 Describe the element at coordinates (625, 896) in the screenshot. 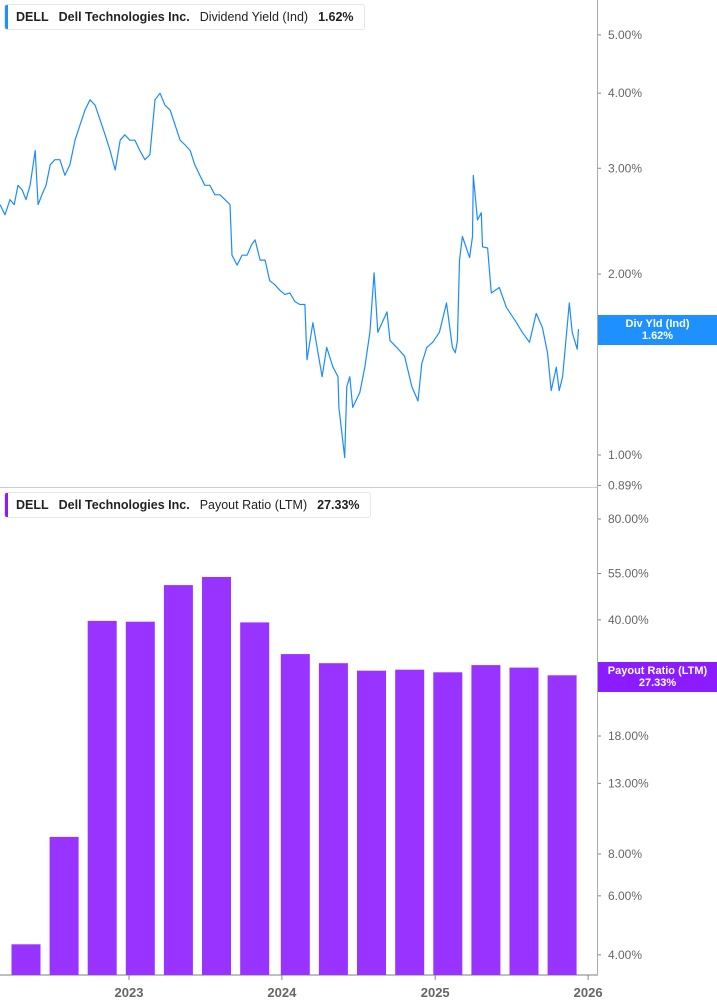

I see `y-tick-label: 6.00%` at that location.